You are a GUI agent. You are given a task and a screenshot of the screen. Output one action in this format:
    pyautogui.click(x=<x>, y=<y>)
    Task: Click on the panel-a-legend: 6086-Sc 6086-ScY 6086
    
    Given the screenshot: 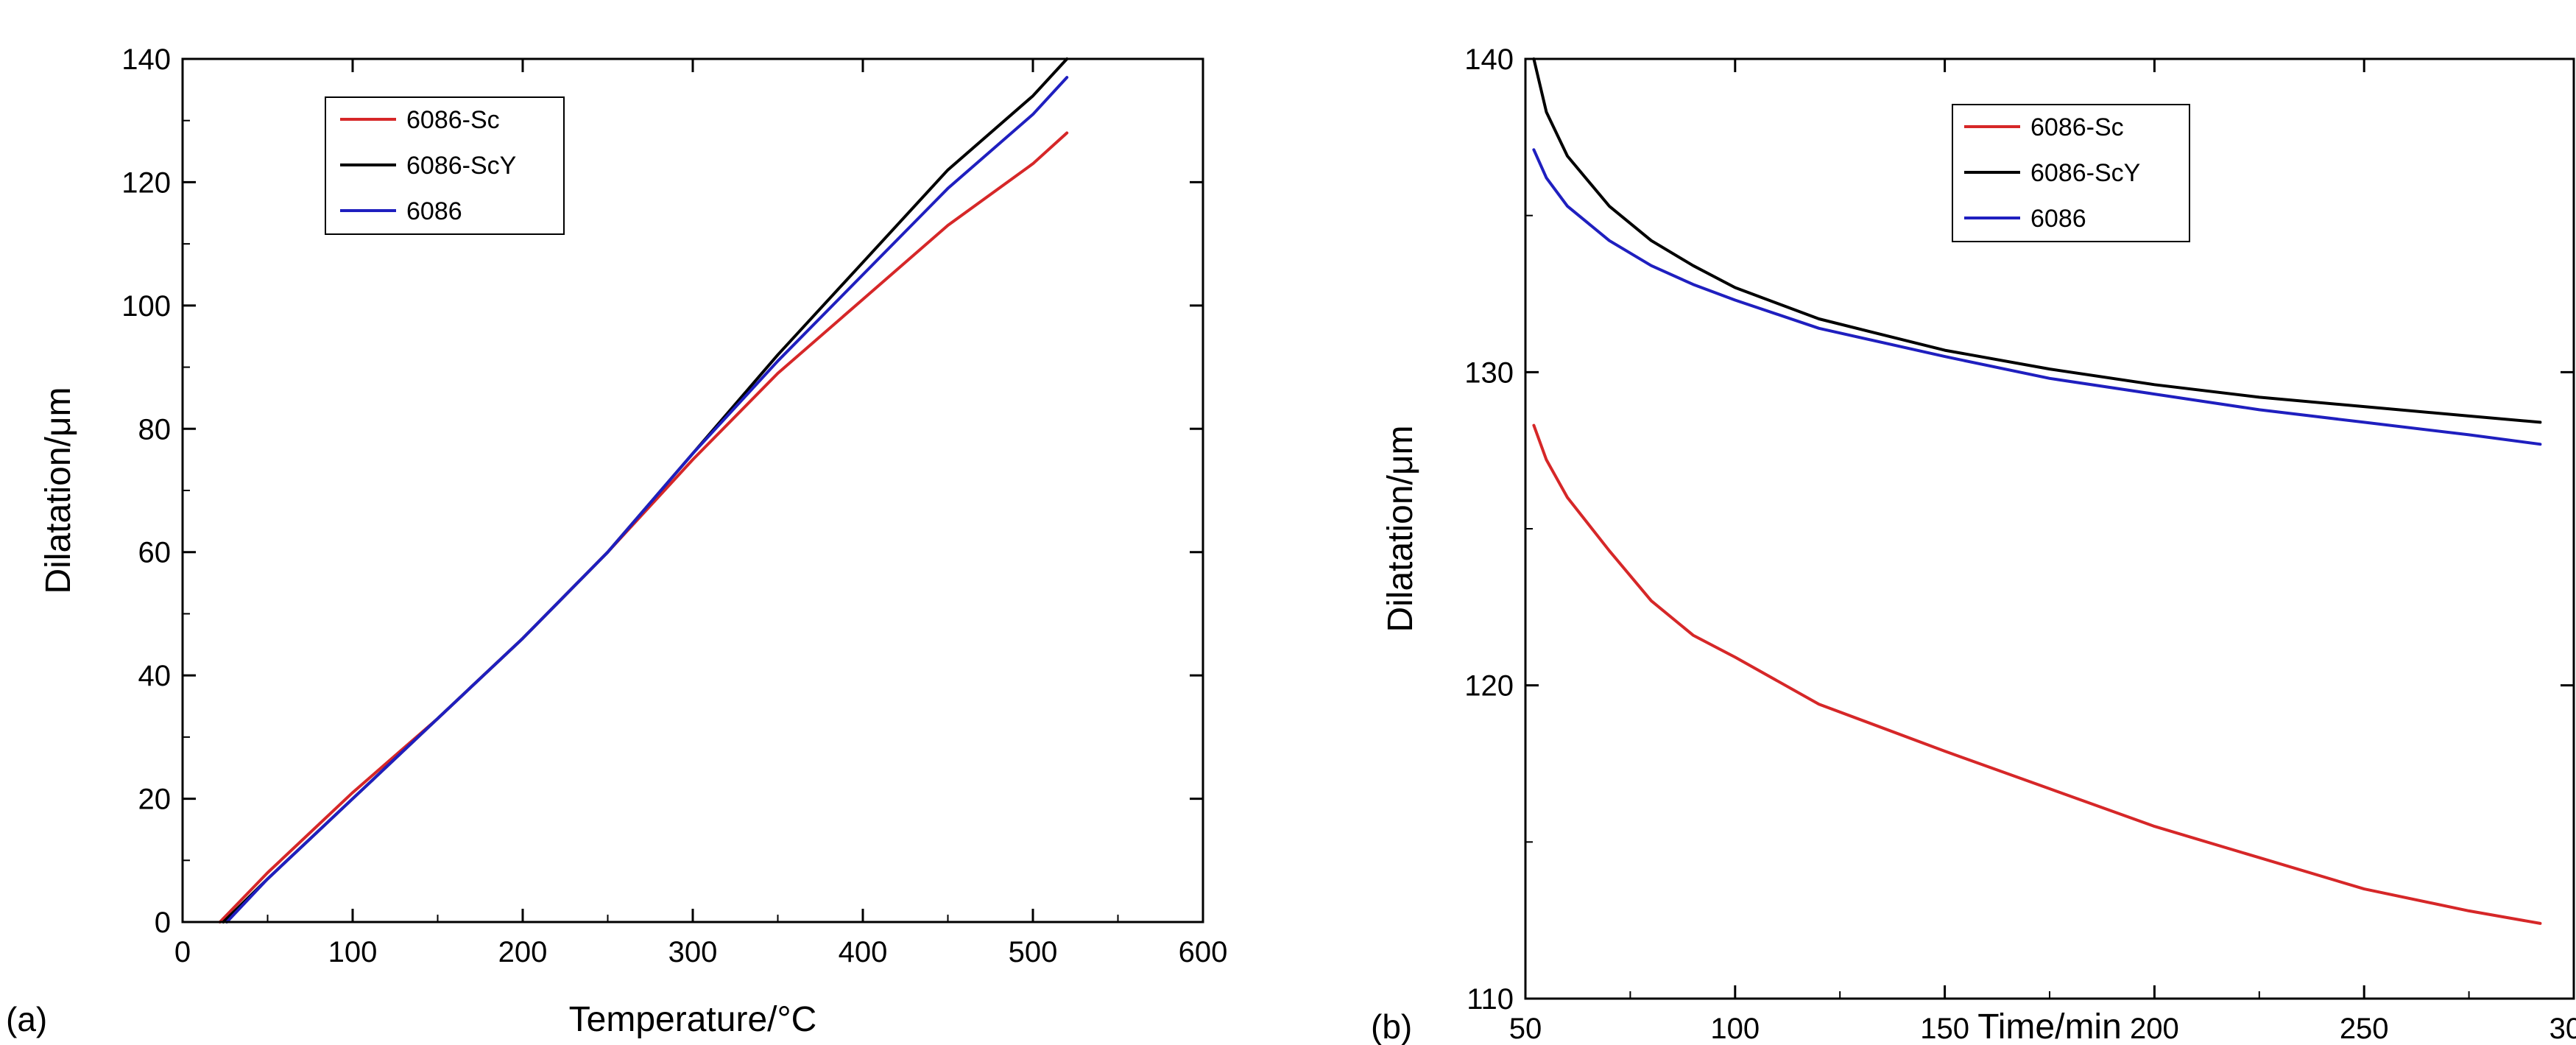 What is the action you would take?
    pyautogui.click(x=445, y=165)
    